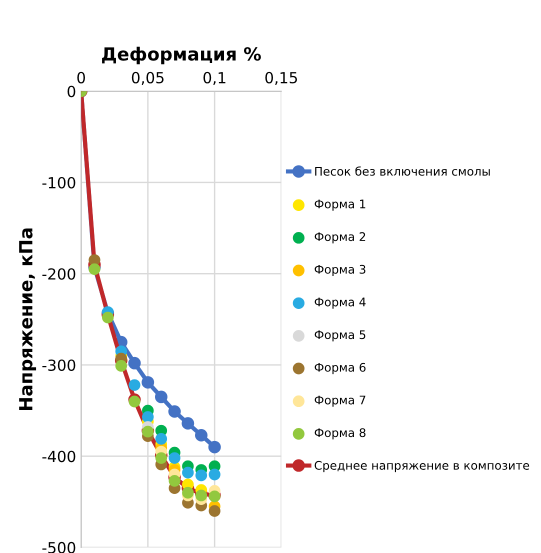 The height and width of the screenshot is (553, 541). Describe the element at coordinates (340, 270) in the screenshot. I see `legend-label: Форма 3` at that location.